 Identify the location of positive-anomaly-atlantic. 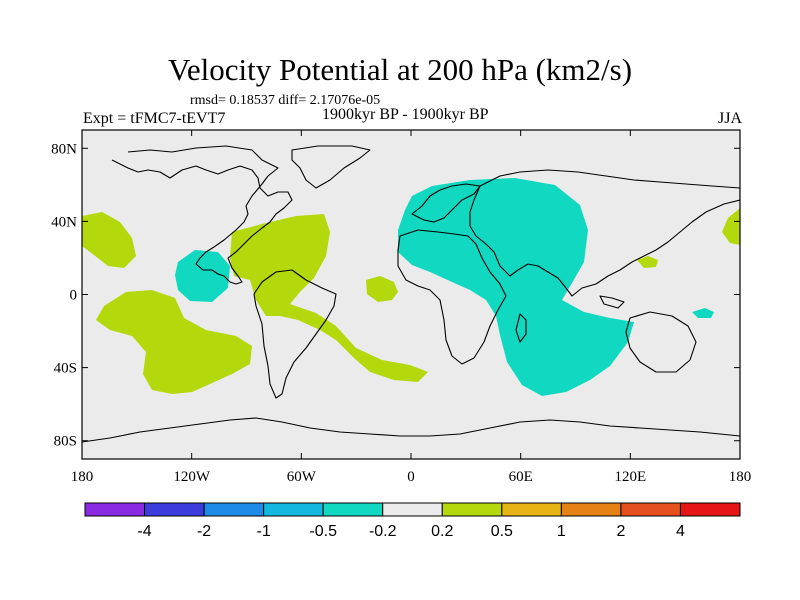
(329, 298).